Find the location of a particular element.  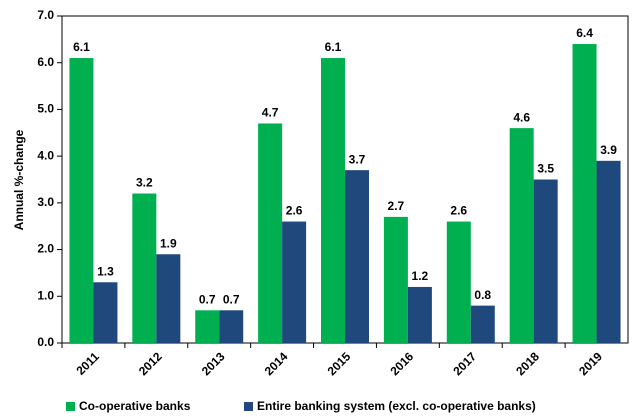

x-tick-label: 2015 is located at coordinates (339, 363).